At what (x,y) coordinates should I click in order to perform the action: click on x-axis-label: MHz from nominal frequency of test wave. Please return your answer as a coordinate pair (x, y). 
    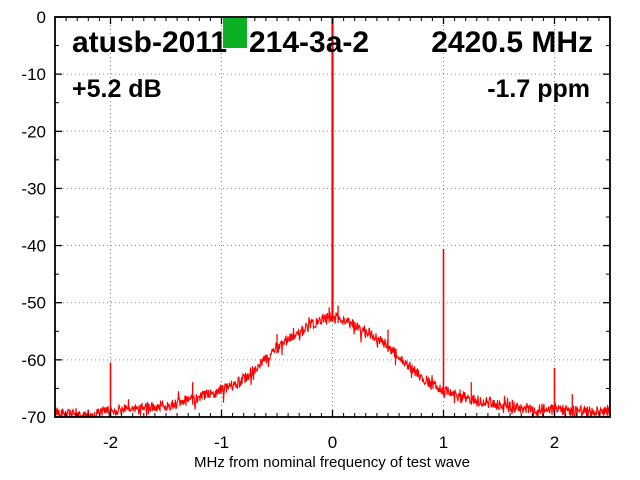
    Looking at the image, I should click on (332, 462).